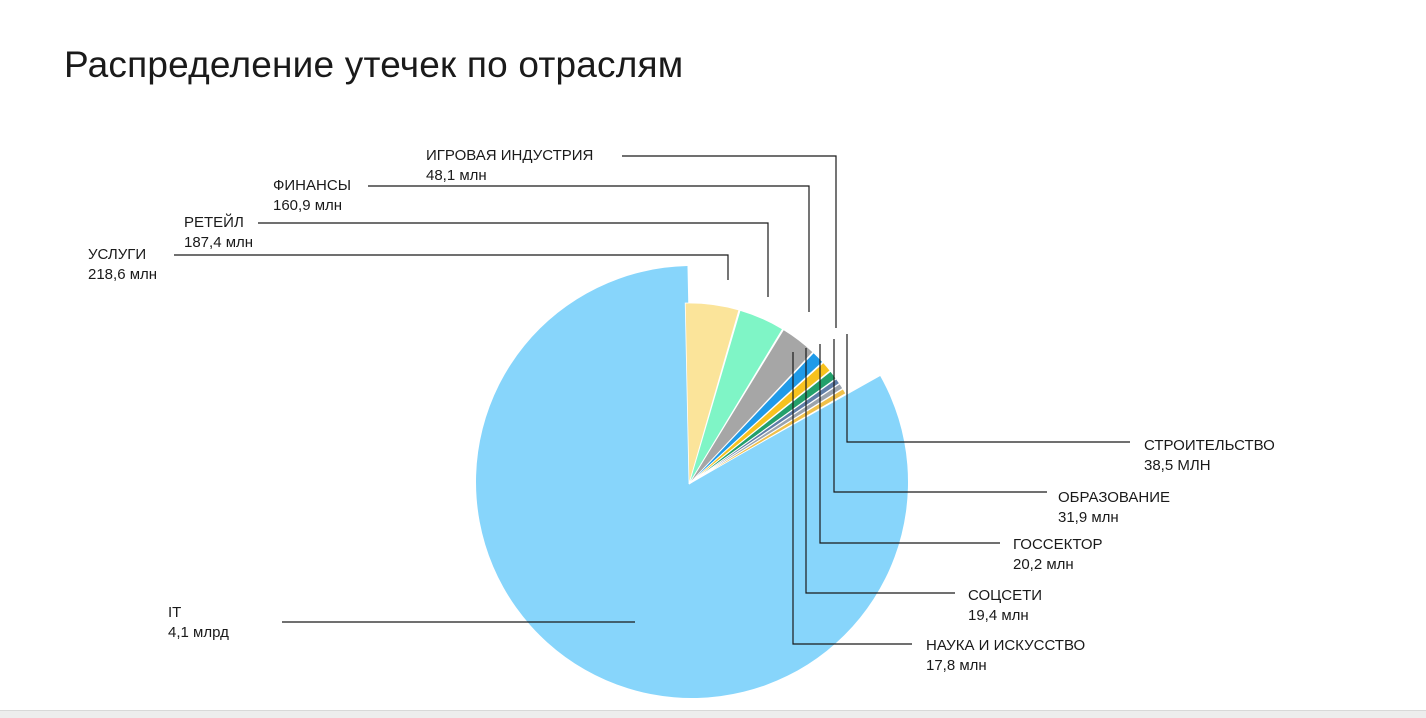 Image resolution: width=1426 pixels, height=718 pixels. I want to click on leader-line-igrovaya-industriya, so click(729, 241).